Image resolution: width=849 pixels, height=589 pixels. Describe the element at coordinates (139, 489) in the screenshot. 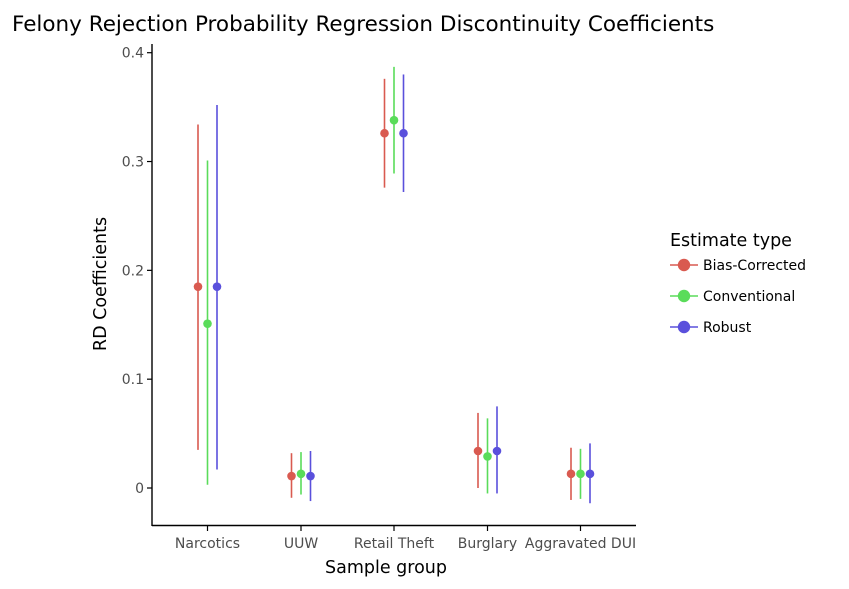

I see `y-tick-label: 0` at that location.